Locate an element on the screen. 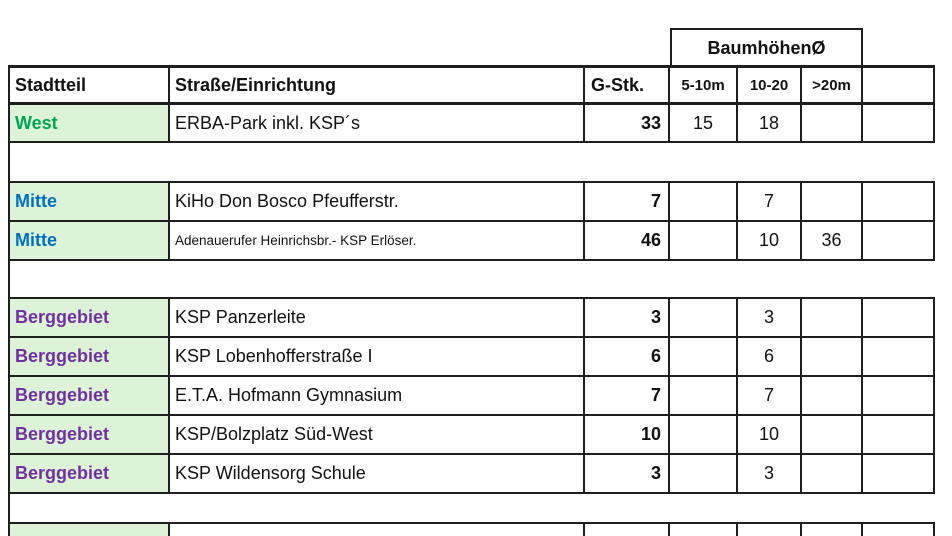 This screenshot has width=952, height=536. cell-strasse: KSP/Bolzplatz Süd-West is located at coordinates (377, 434).